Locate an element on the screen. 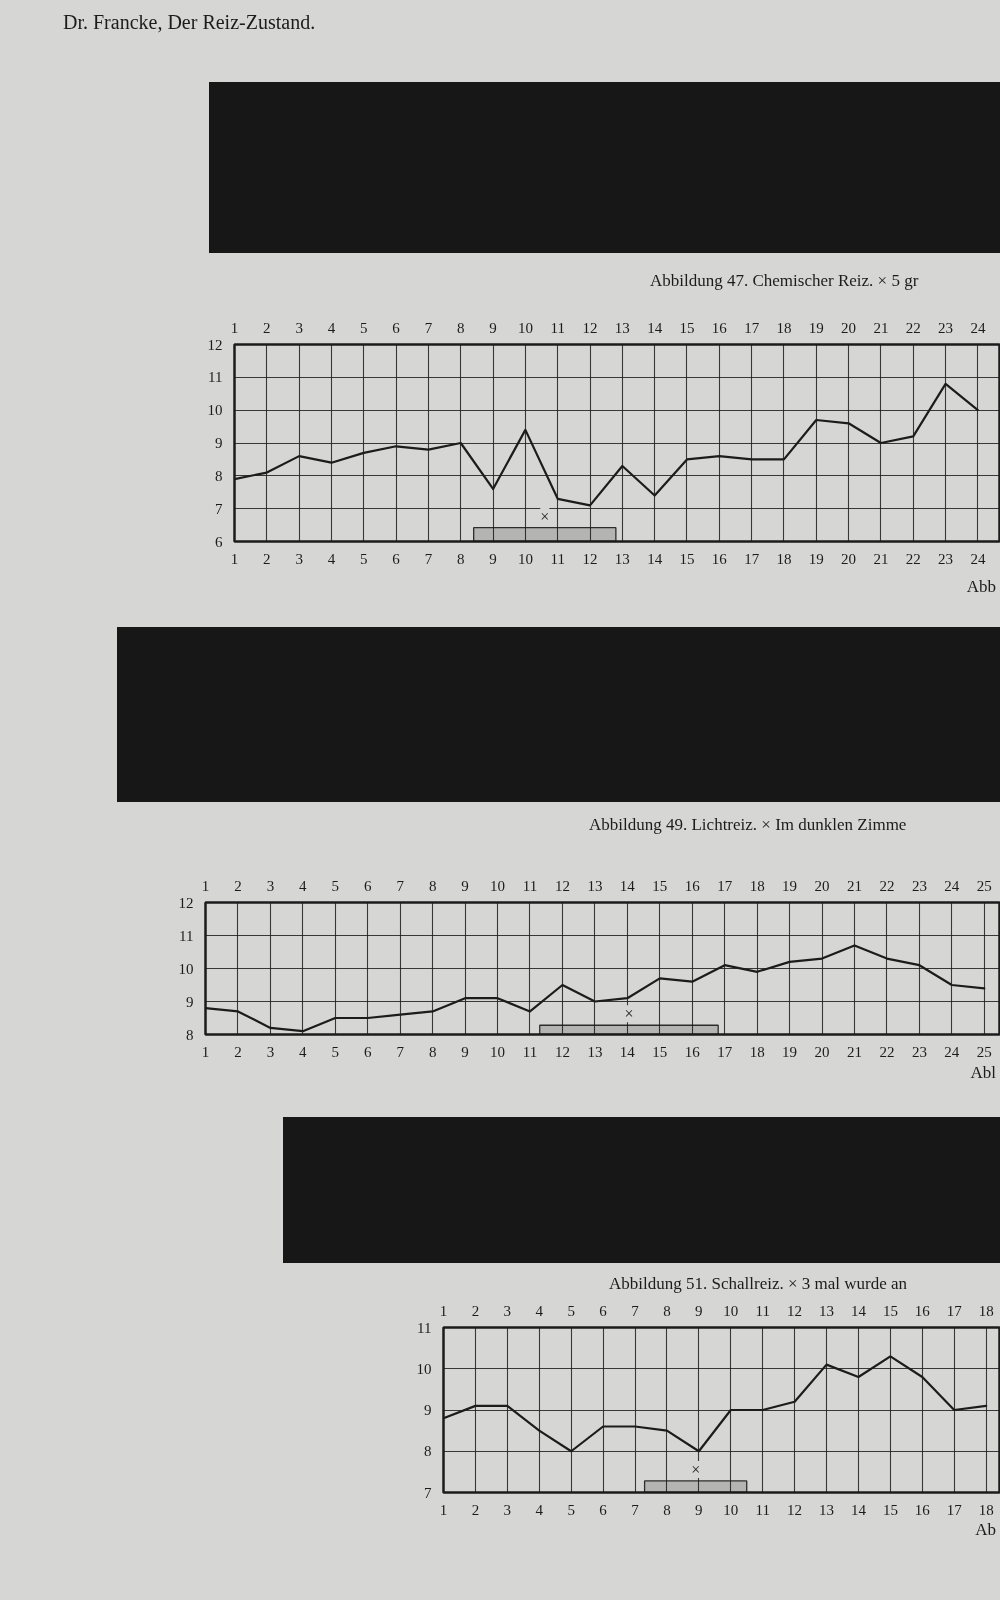  text: Dr. Francke, Der Reiz-Zustand. is located at coordinates (189, 22).